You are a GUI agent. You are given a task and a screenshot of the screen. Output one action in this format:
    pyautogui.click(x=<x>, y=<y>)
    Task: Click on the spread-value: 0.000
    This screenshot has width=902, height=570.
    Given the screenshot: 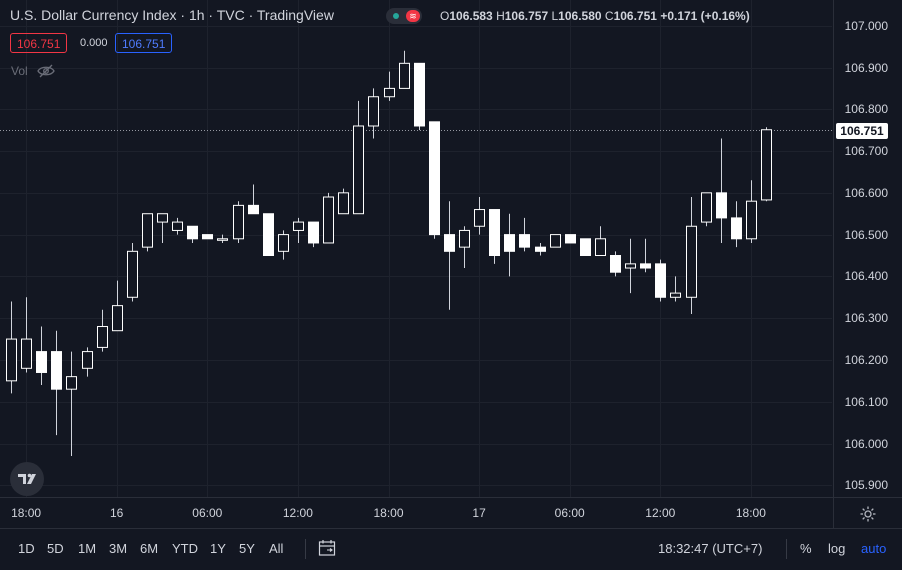 What is the action you would take?
    pyautogui.click(x=94, y=43)
    